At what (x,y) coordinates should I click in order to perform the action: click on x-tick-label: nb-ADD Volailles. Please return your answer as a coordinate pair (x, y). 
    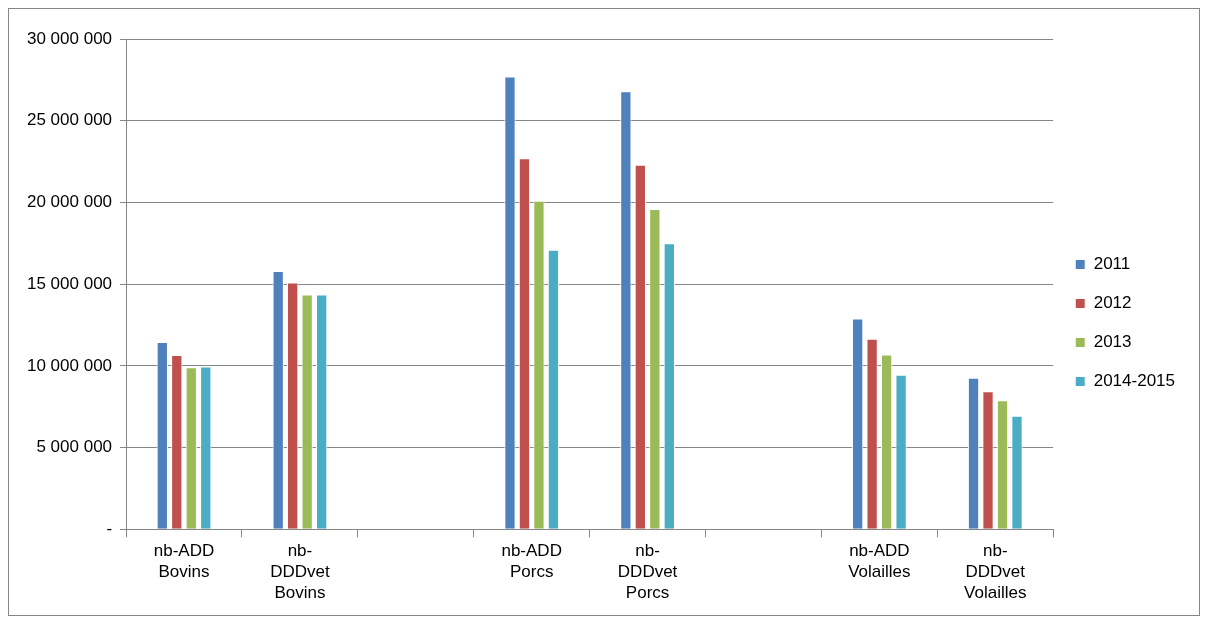
    Looking at the image, I should click on (879, 560).